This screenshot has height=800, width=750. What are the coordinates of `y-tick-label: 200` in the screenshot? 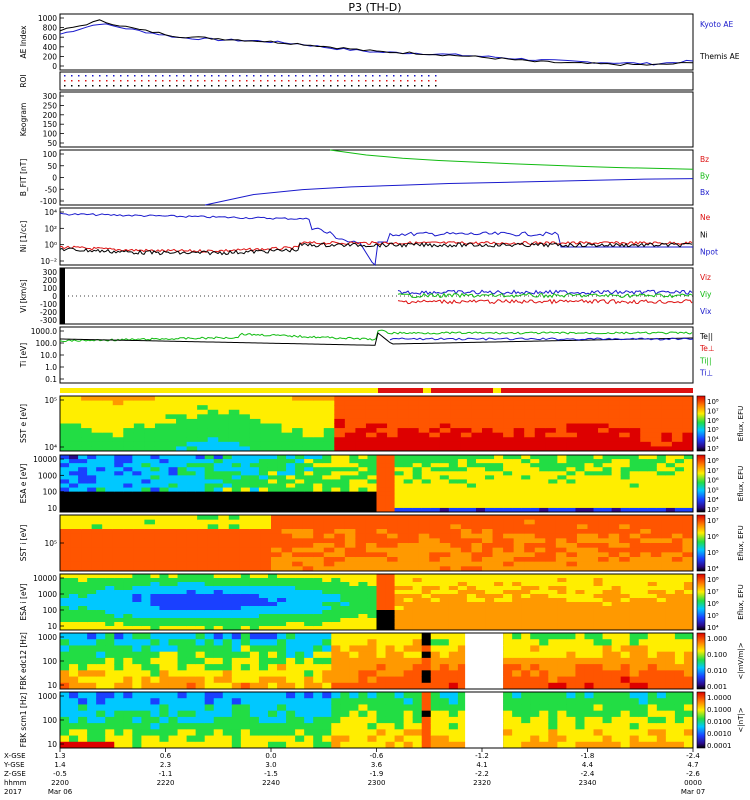 It's located at (50, 280).